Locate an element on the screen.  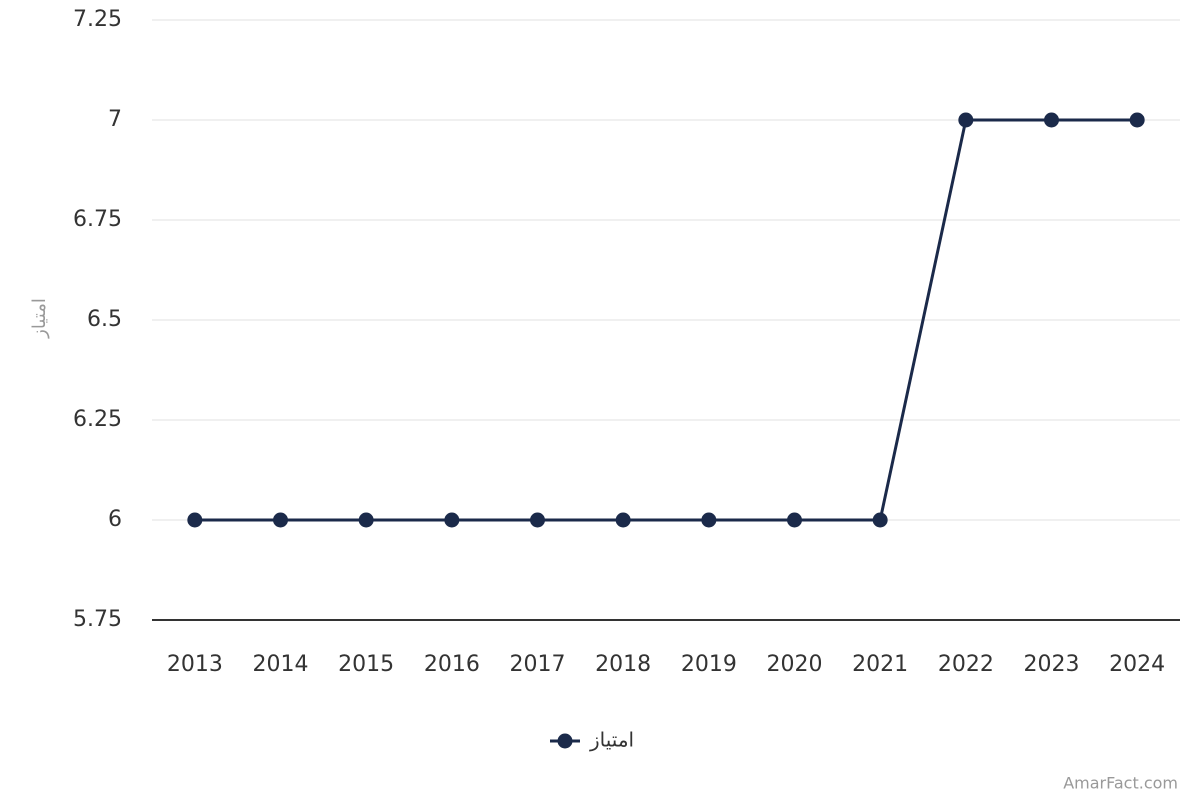
y-tick-label: 7.25 is located at coordinates (97, 19).